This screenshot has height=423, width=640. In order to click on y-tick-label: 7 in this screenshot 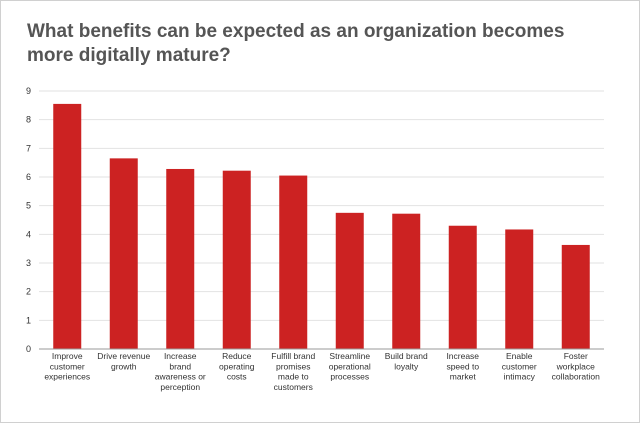, I will do `click(28, 148)`.